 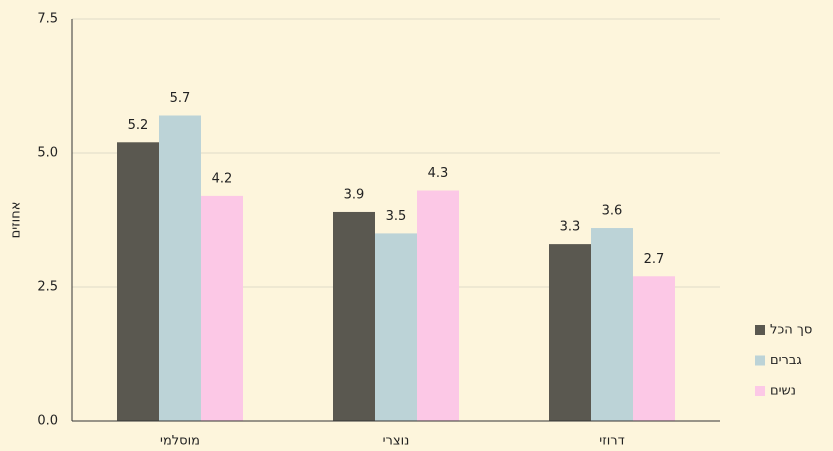 What do you see at coordinates (47, 287) in the screenshot?
I see `y-tick-label: 2.5` at bounding box center [47, 287].